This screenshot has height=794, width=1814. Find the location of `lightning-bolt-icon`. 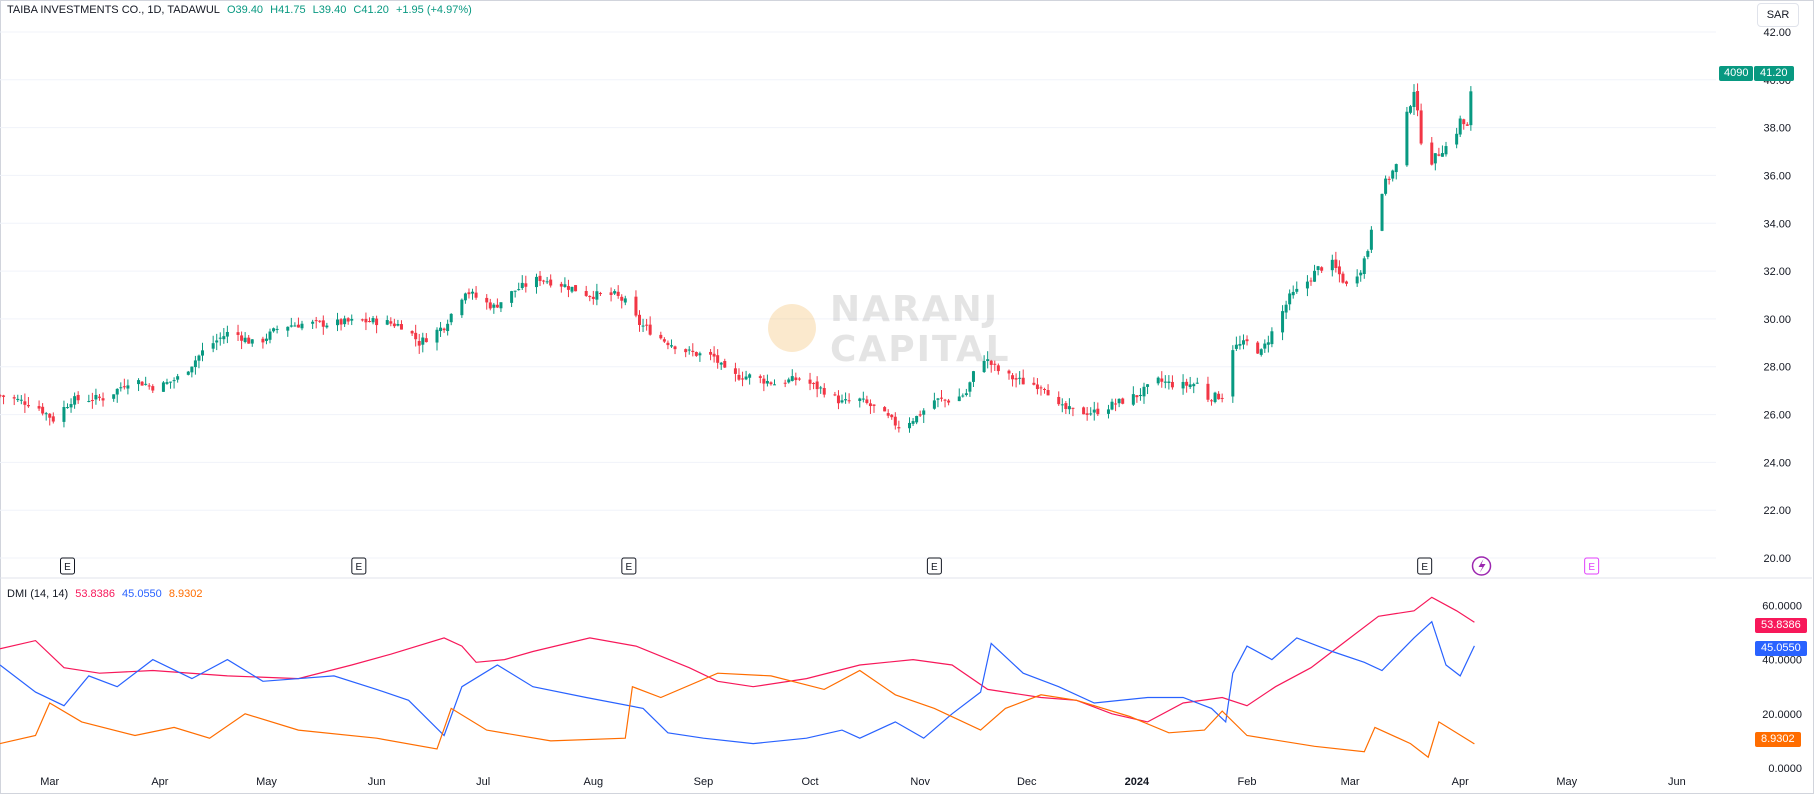

lightning-bolt-icon is located at coordinates (1482, 566).